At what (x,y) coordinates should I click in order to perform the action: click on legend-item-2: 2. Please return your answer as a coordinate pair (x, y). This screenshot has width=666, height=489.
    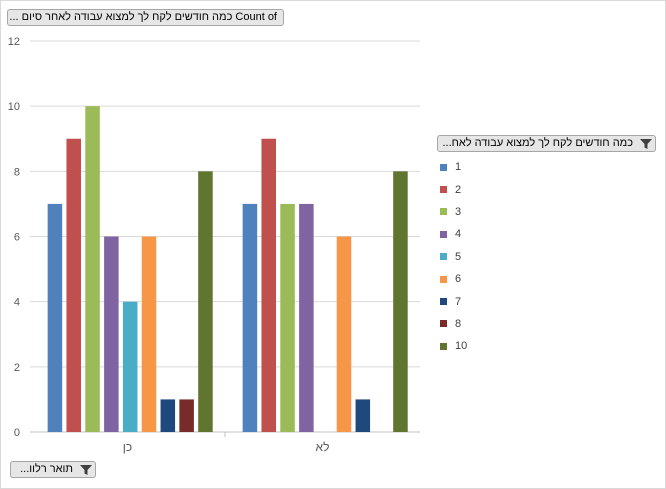
    Looking at the image, I should click on (453, 189).